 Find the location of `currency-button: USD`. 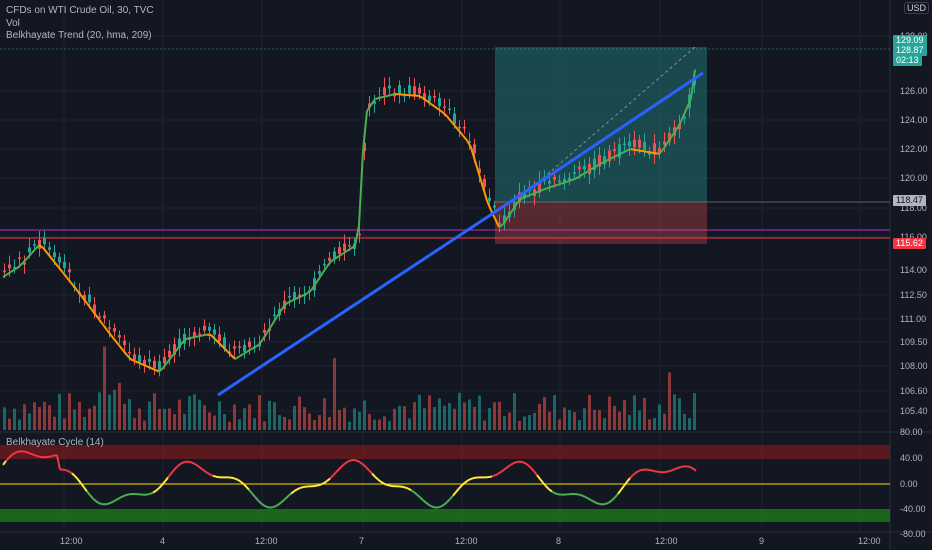

currency-button: USD is located at coordinates (917, 8).